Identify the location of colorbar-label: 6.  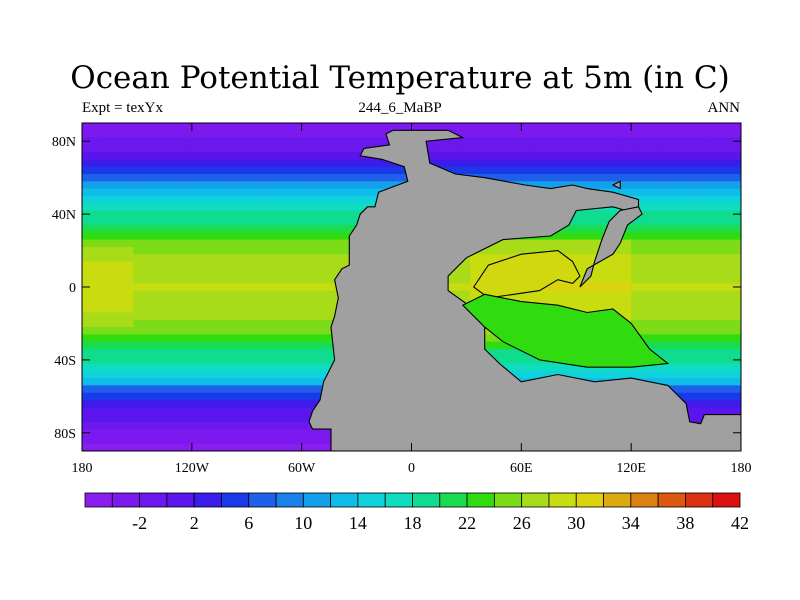
(248, 523).